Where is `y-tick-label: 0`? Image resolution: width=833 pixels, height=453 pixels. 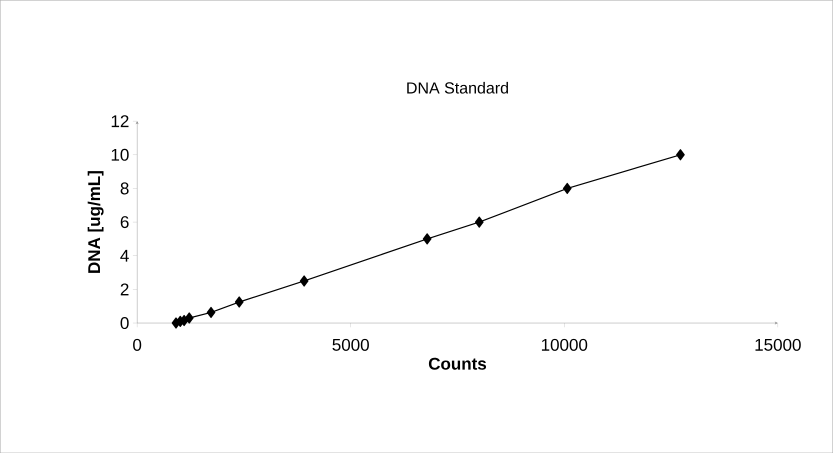 y-tick-label: 0 is located at coordinates (124, 322).